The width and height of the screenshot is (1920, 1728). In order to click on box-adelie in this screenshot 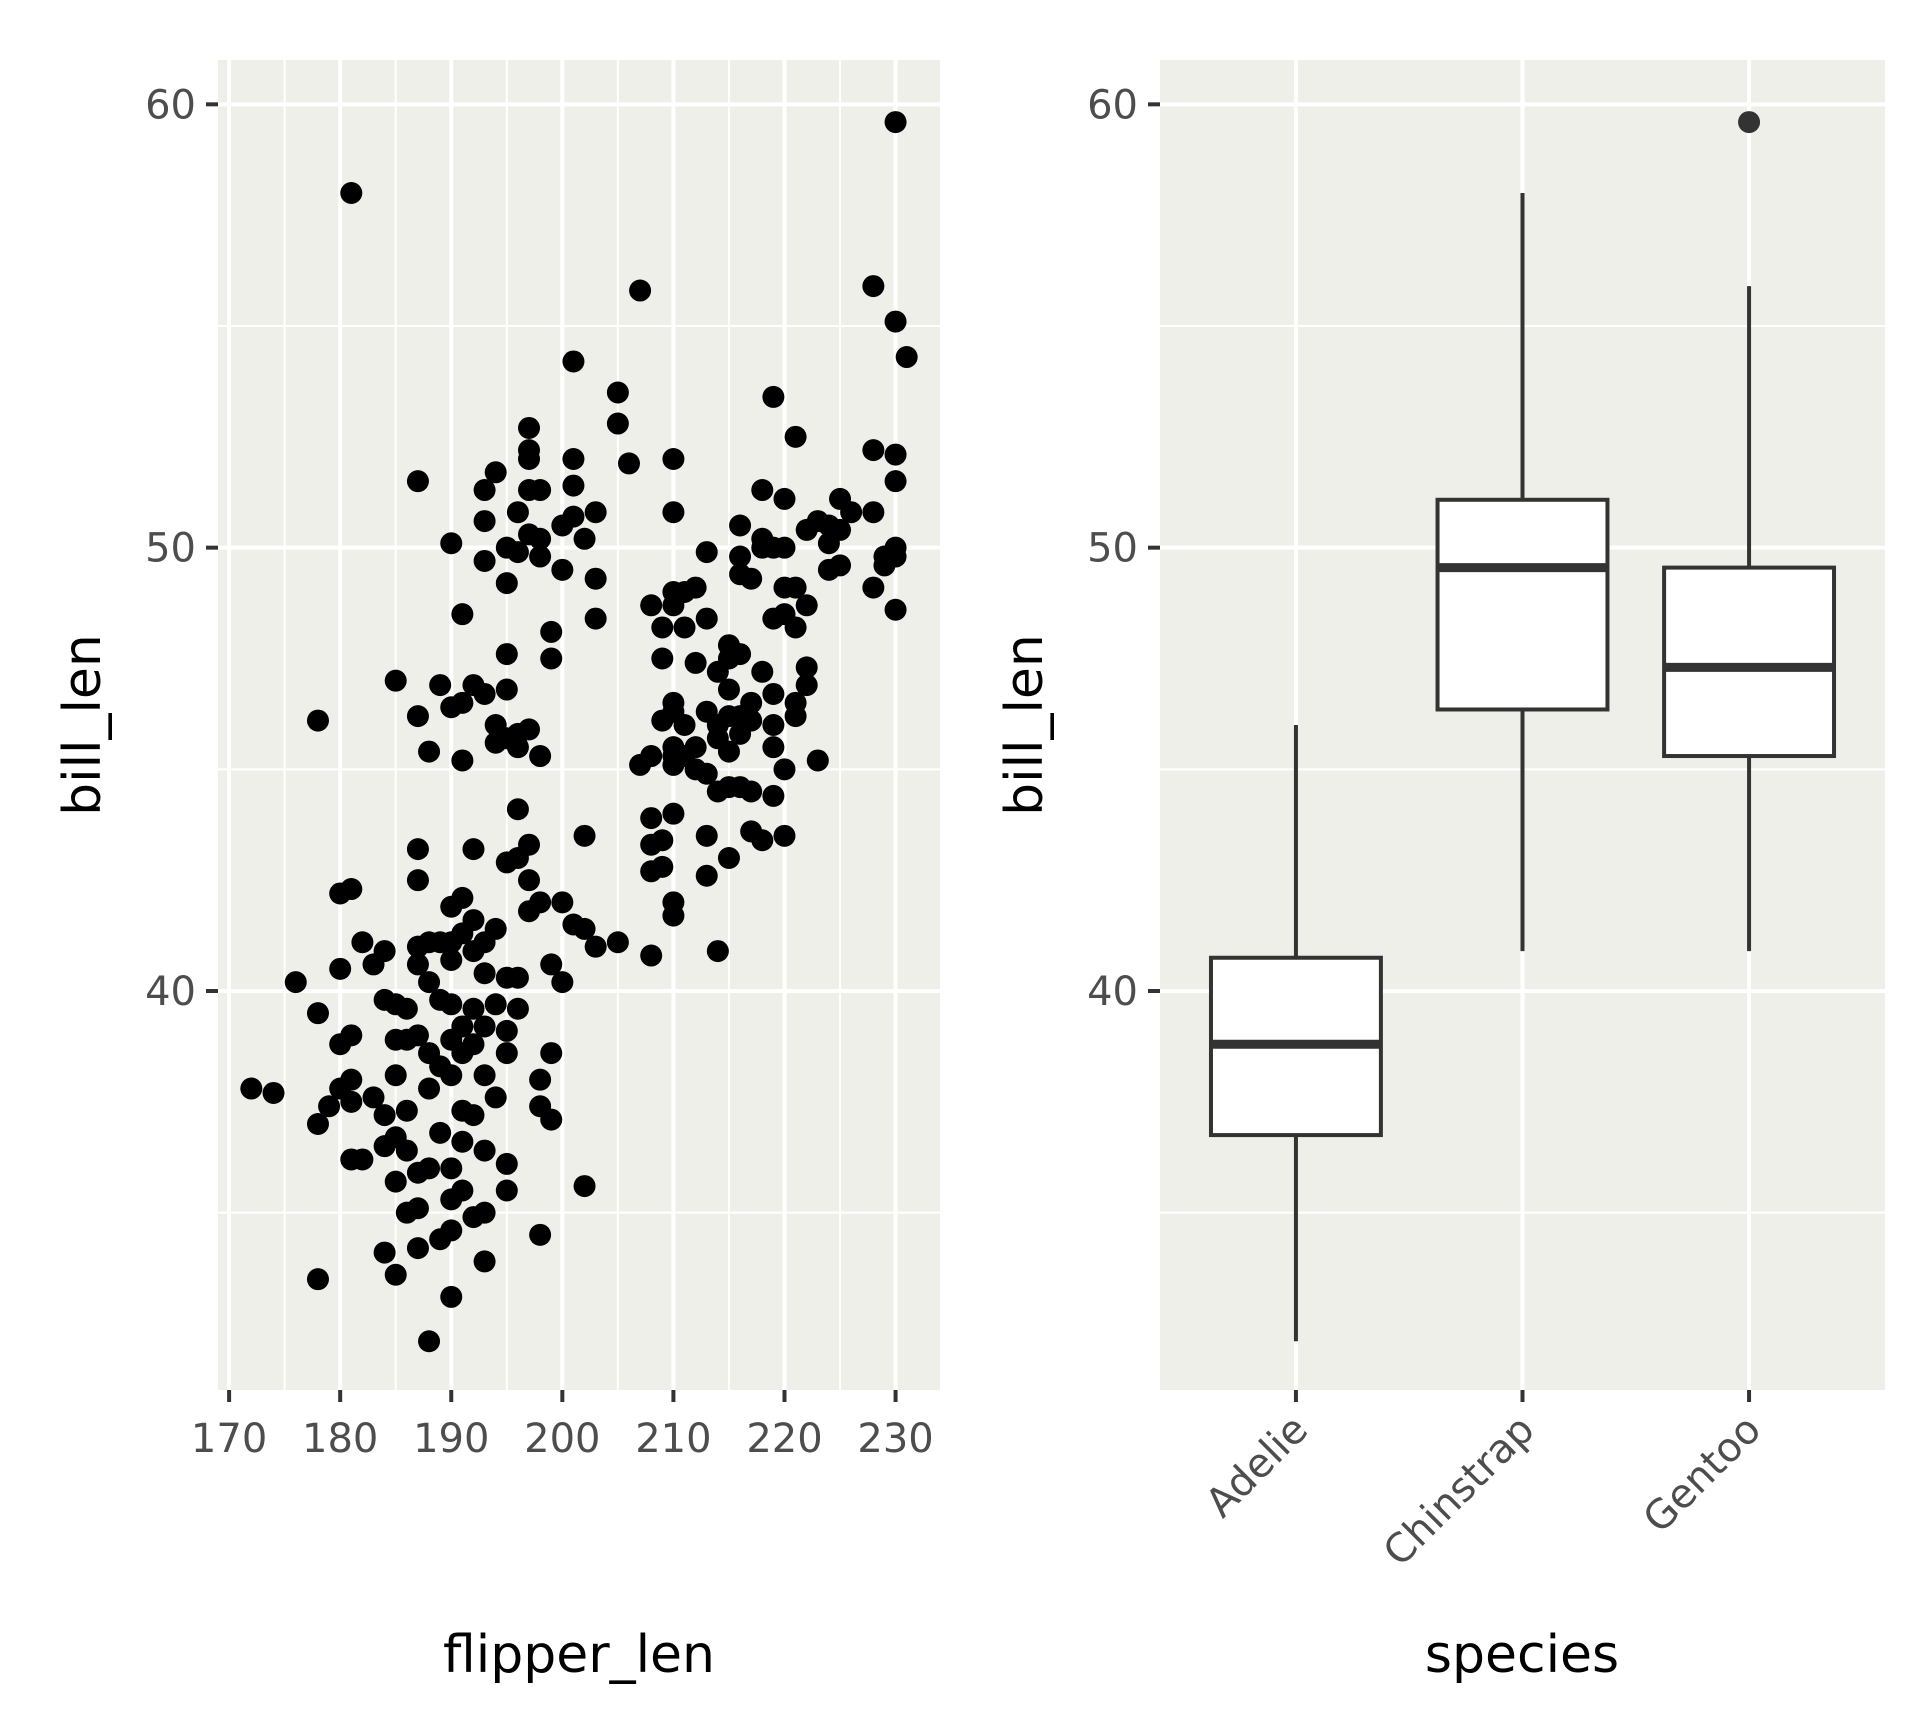, I will do `click(1295, 1033)`.